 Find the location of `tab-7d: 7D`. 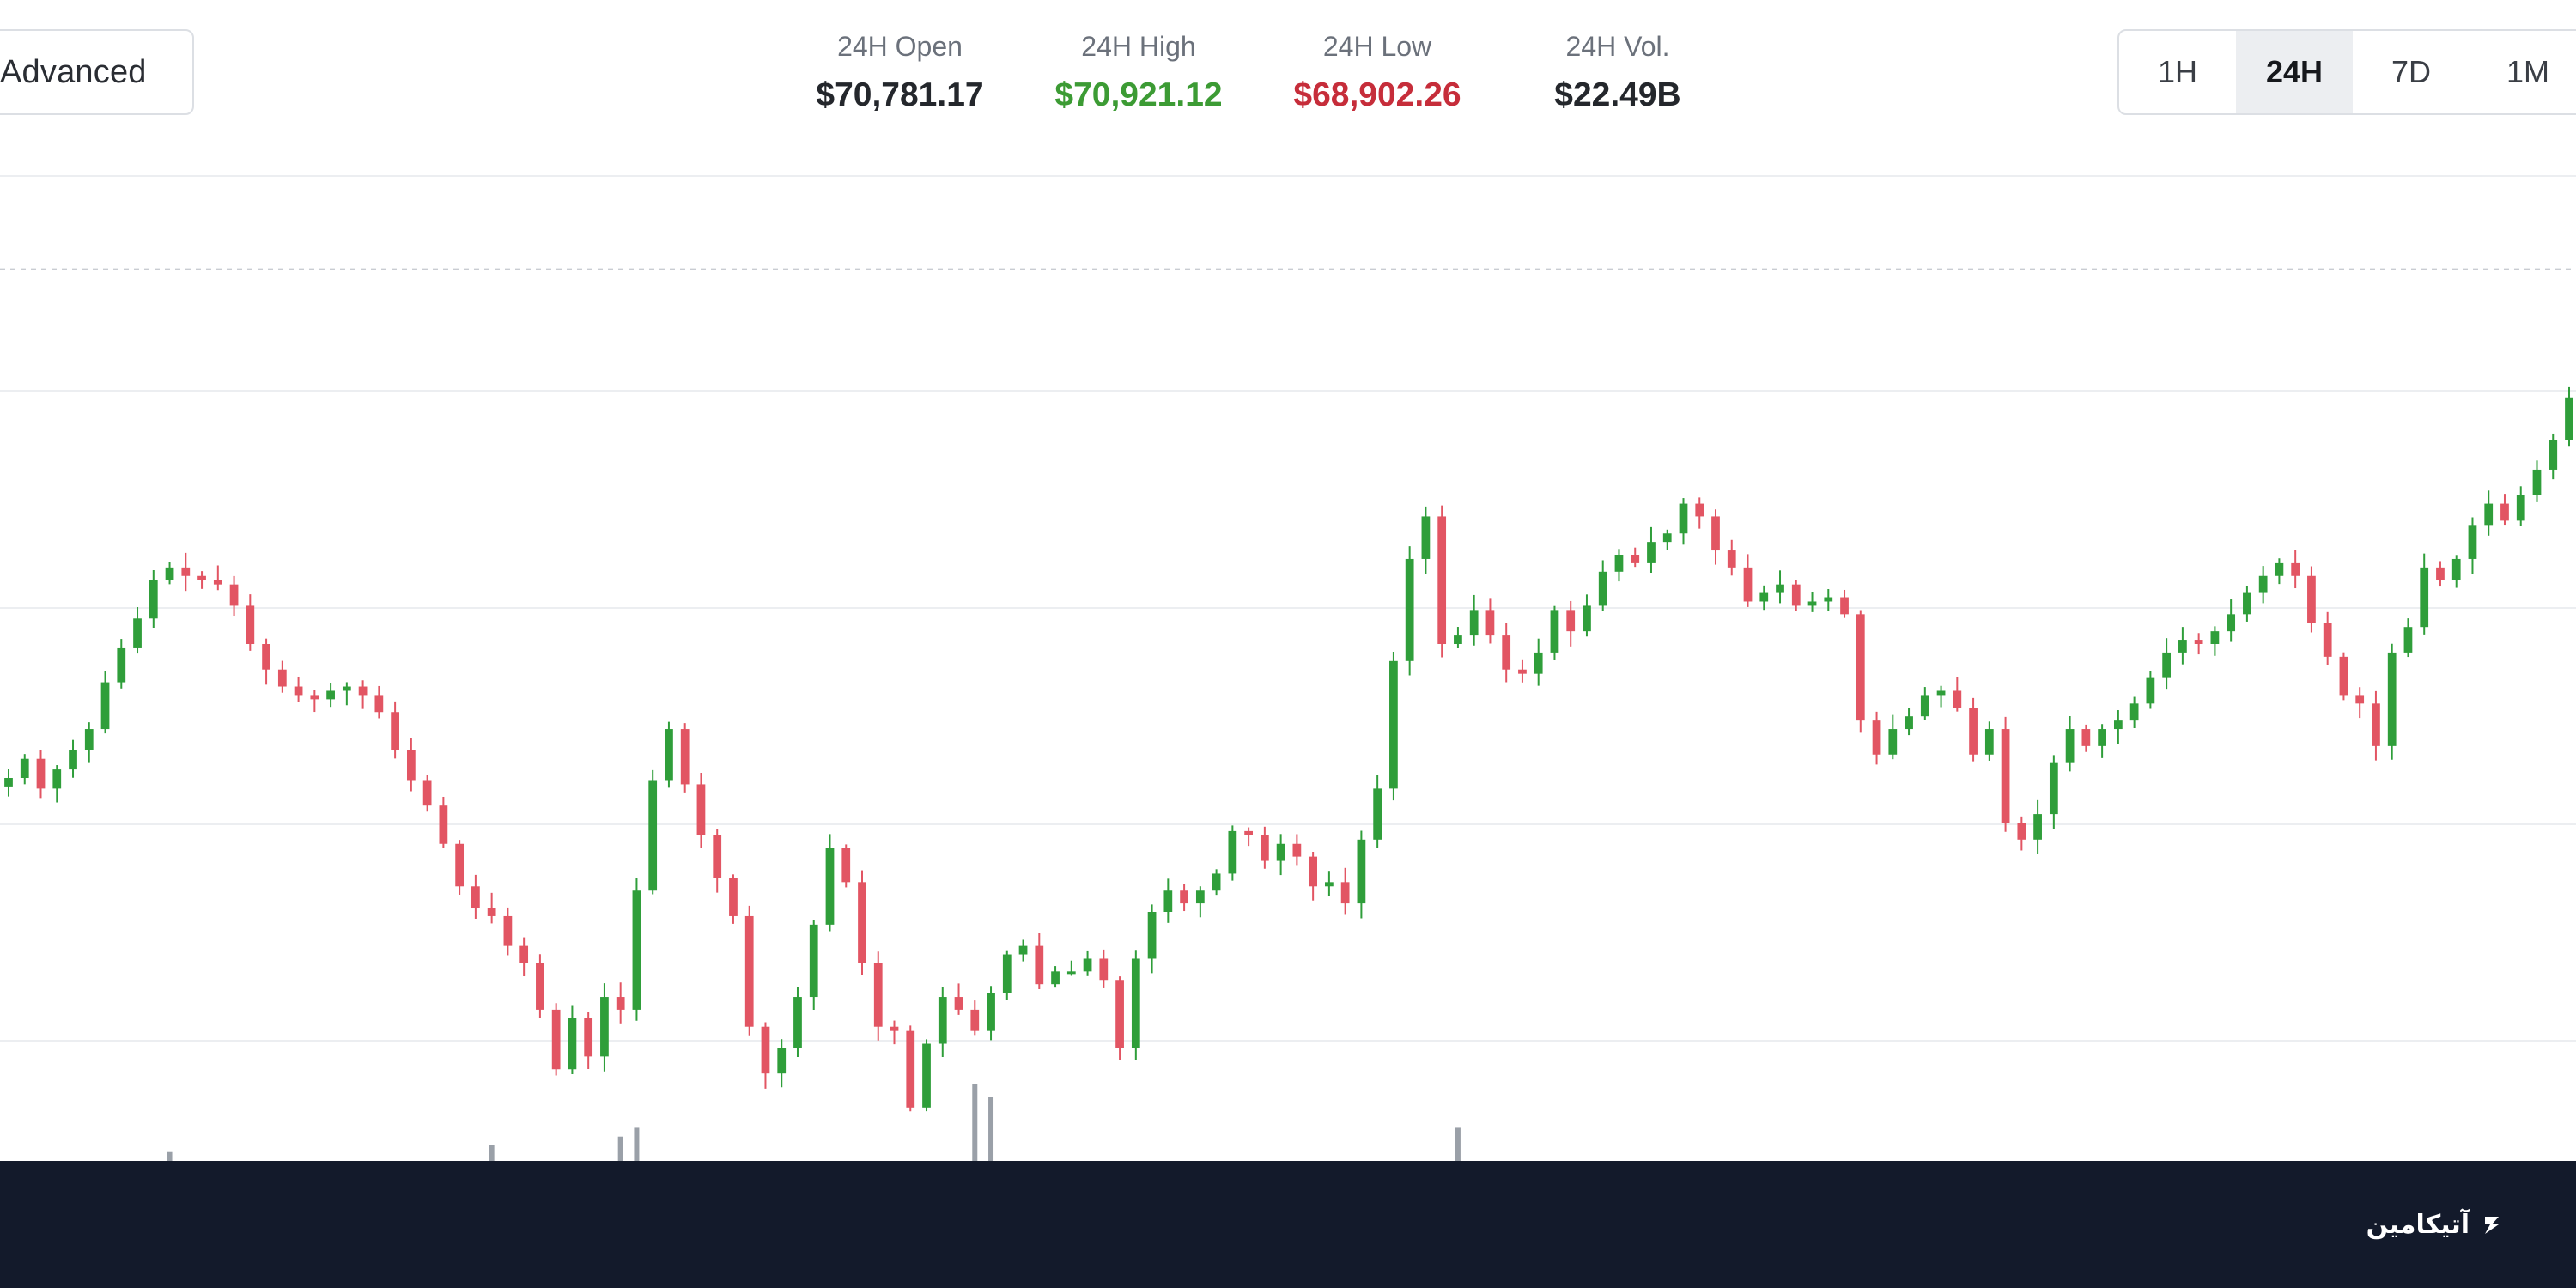

tab-7d: 7D is located at coordinates (2412, 72).